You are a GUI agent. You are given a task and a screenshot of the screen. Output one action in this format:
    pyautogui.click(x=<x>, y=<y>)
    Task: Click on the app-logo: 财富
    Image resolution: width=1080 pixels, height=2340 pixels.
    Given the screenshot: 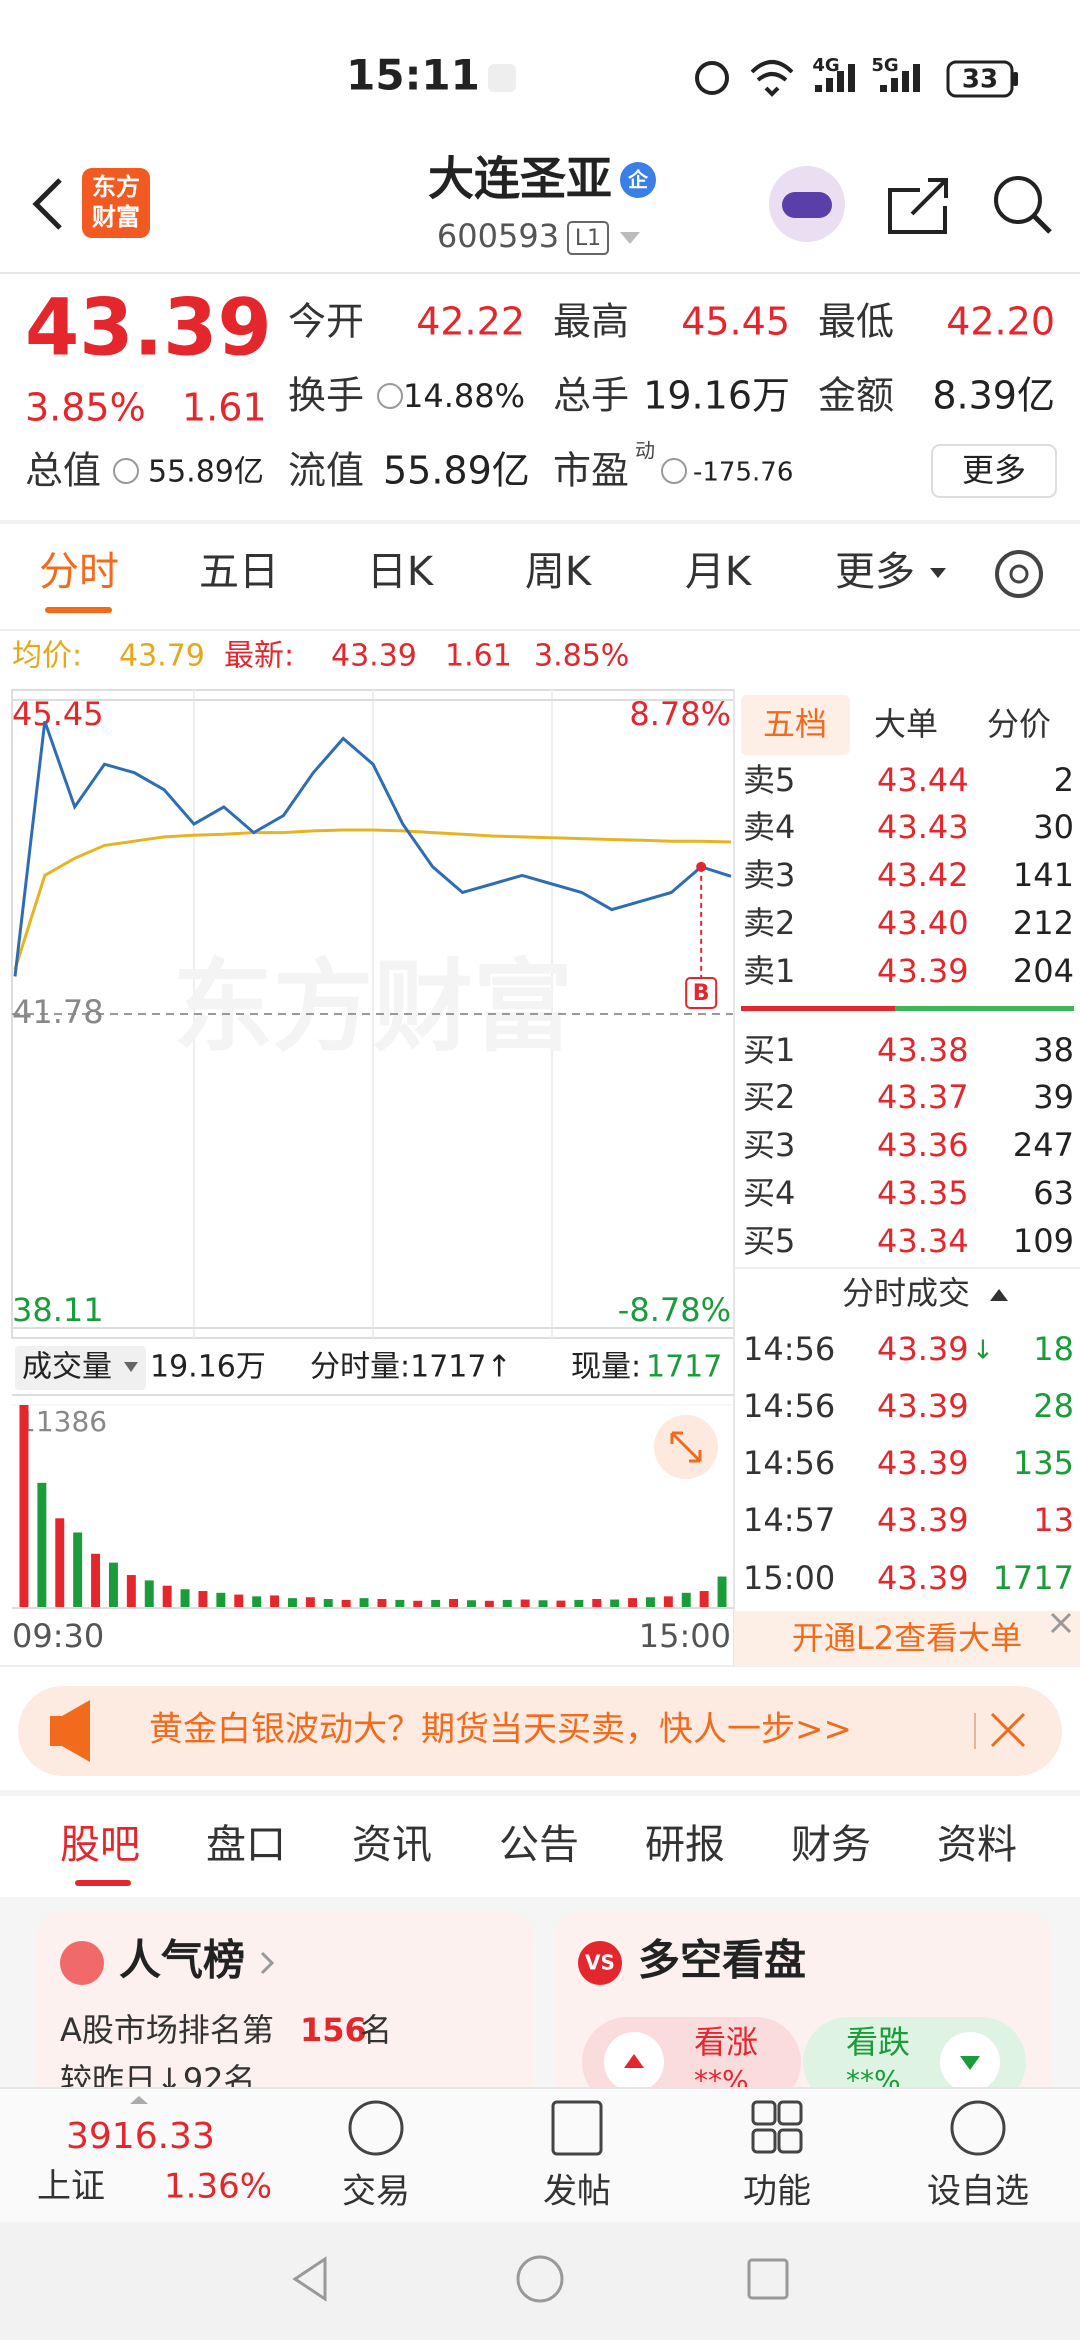 What is the action you would take?
    pyautogui.click(x=116, y=217)
    